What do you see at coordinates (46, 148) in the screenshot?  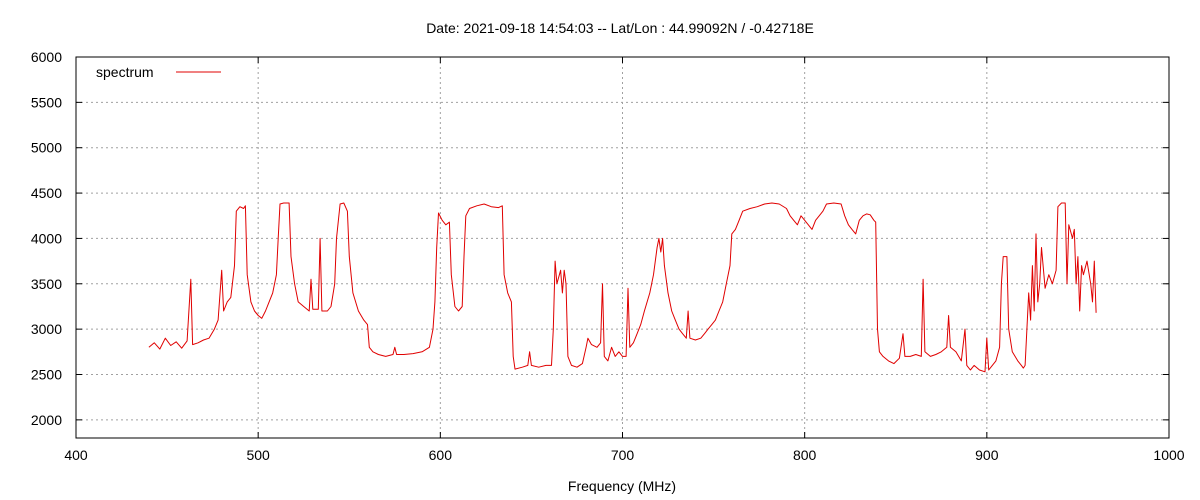 I see `y-tick-label: 5000` at bounding box center [46, 148].